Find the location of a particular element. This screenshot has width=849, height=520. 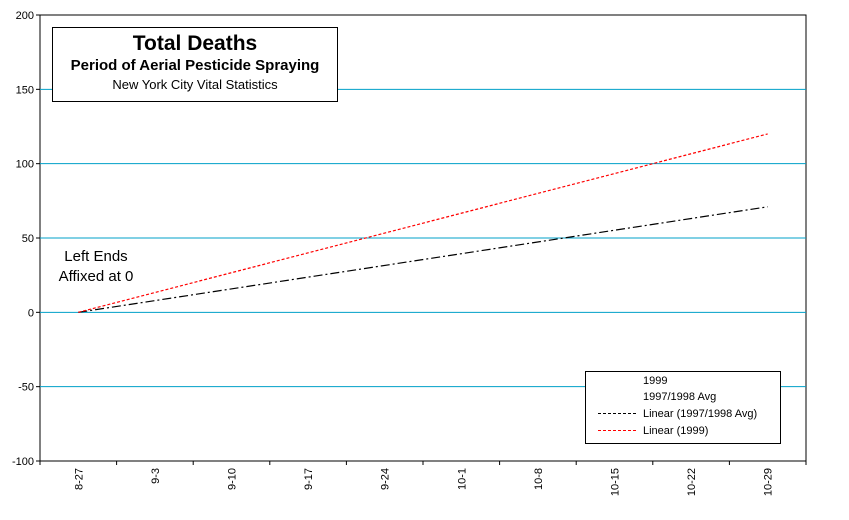

x-tick-label: 9-10 is located at coordinates (233, 479).